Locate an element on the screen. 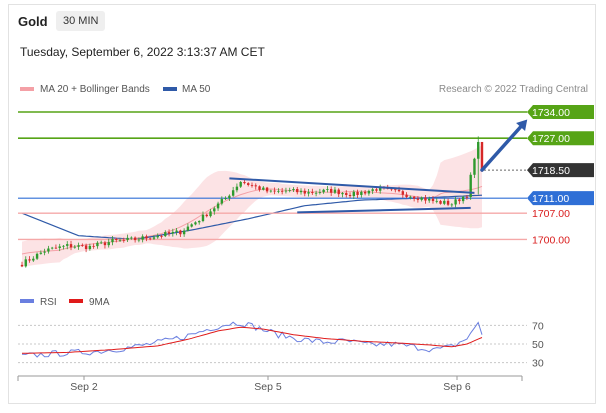  x-tick-label: Sep 2 is located at coordinates (84, 387).